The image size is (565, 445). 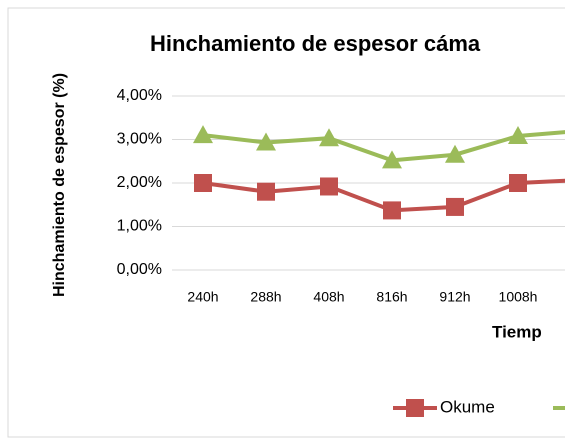 I want to click on x-tick-label: 408h, so click(x=328, y=297).